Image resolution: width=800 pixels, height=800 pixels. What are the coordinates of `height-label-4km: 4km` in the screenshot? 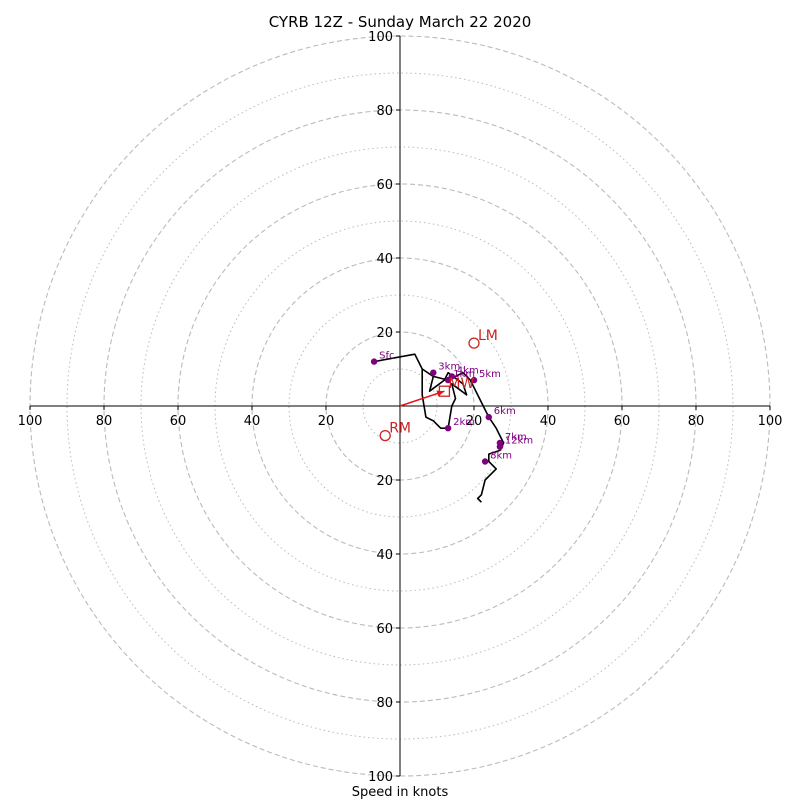 It's located at (468, 370).